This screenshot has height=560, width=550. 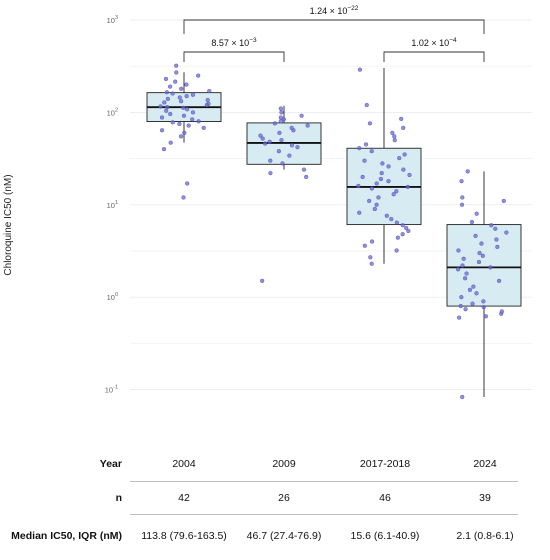 What do you see at coordinates (485, 536) in the screenshot?
I see `cell-median-2024: 2.1 (0.8-6.1)` at bounding box center [485, 536].